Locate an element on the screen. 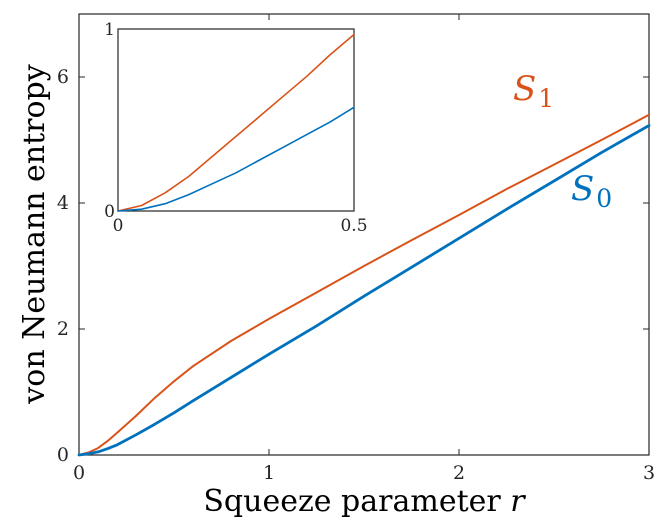 The height and width of the screenshot is (523, 666). inset-plot-frame is located at coordinates (236, 120).